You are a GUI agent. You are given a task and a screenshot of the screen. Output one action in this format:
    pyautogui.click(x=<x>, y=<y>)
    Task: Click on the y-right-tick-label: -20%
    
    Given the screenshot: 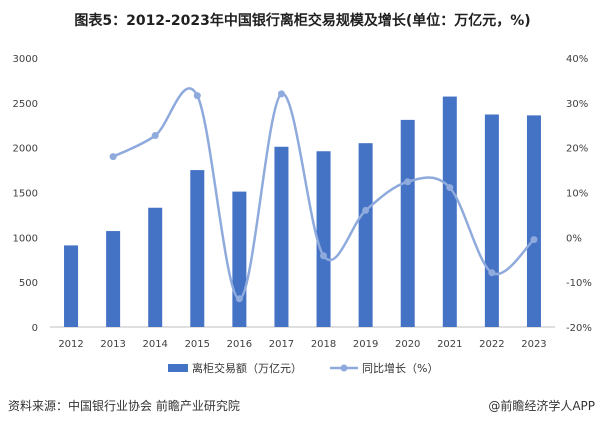 What is the action you would take?
    pyautogui.click(x=579, y=328)
    